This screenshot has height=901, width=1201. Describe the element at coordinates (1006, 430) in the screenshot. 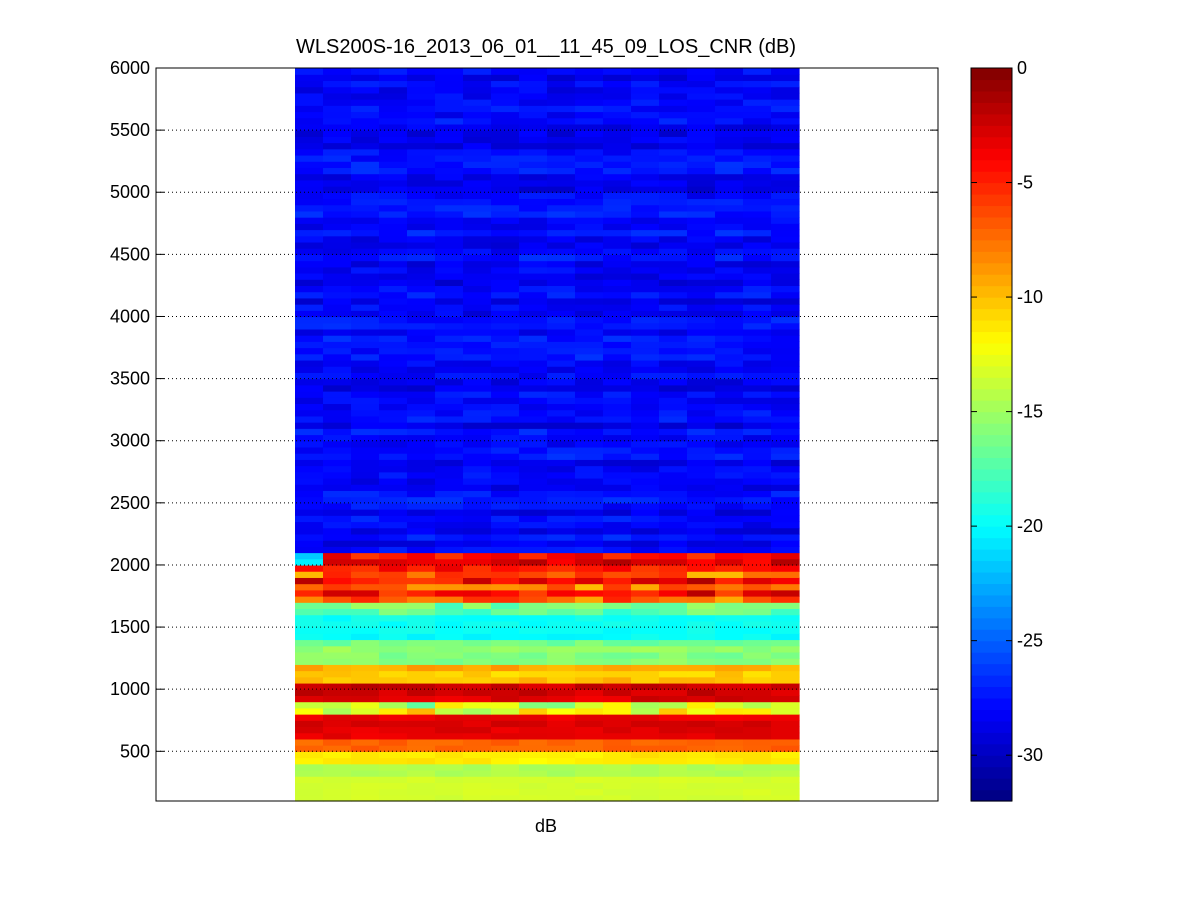

I see `colorbar: 0-5-10-15-20-25-30` at that location.